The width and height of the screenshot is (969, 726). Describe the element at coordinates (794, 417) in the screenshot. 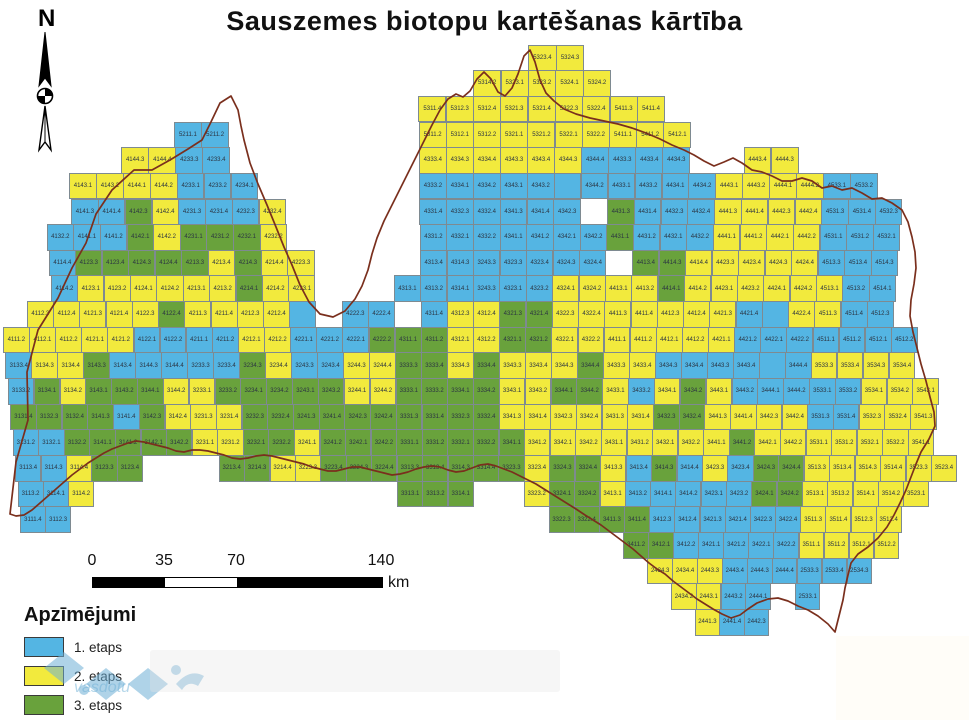

I see `map-cell: 3442.4` at that location.